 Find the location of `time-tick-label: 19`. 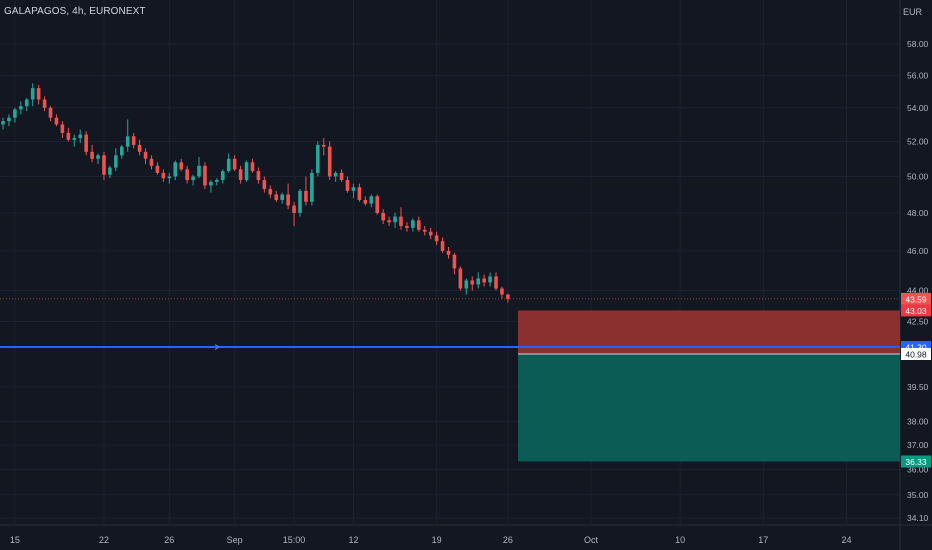

time-tick-label: 19 is located at coordinates (437, 540).